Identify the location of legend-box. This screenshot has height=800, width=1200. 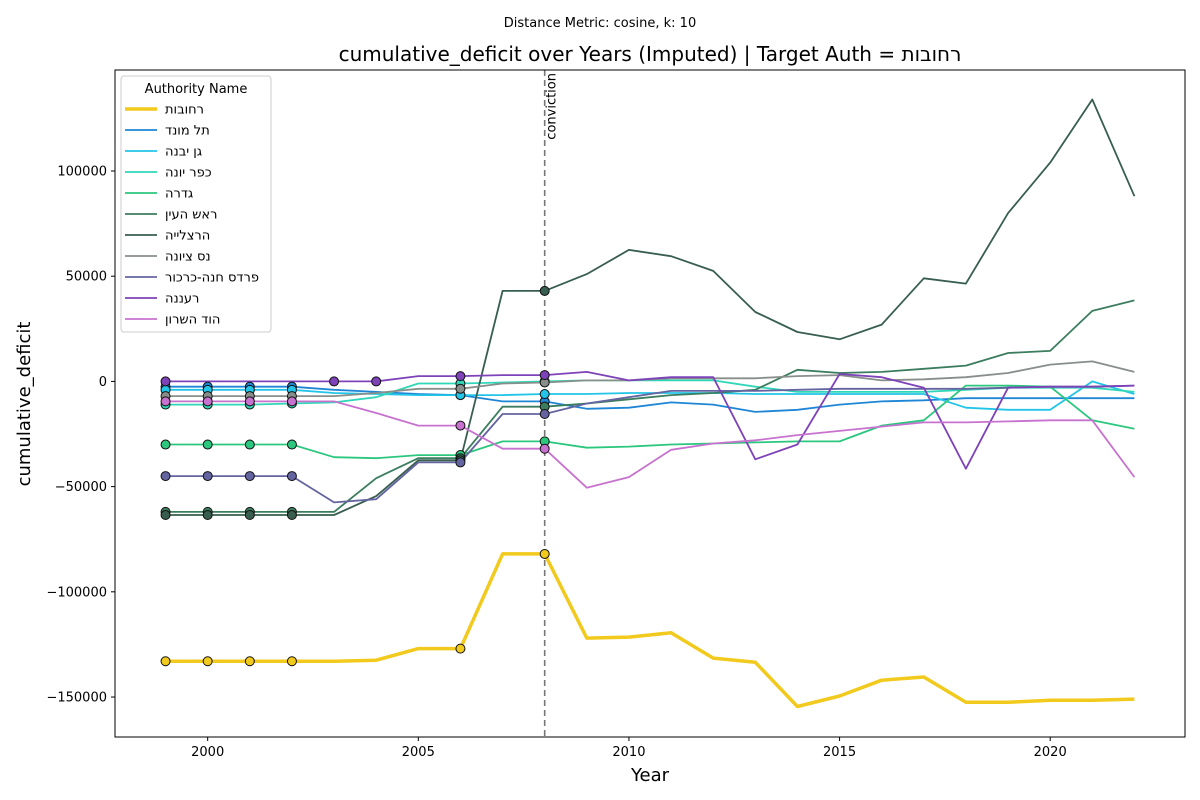
(196, 204).